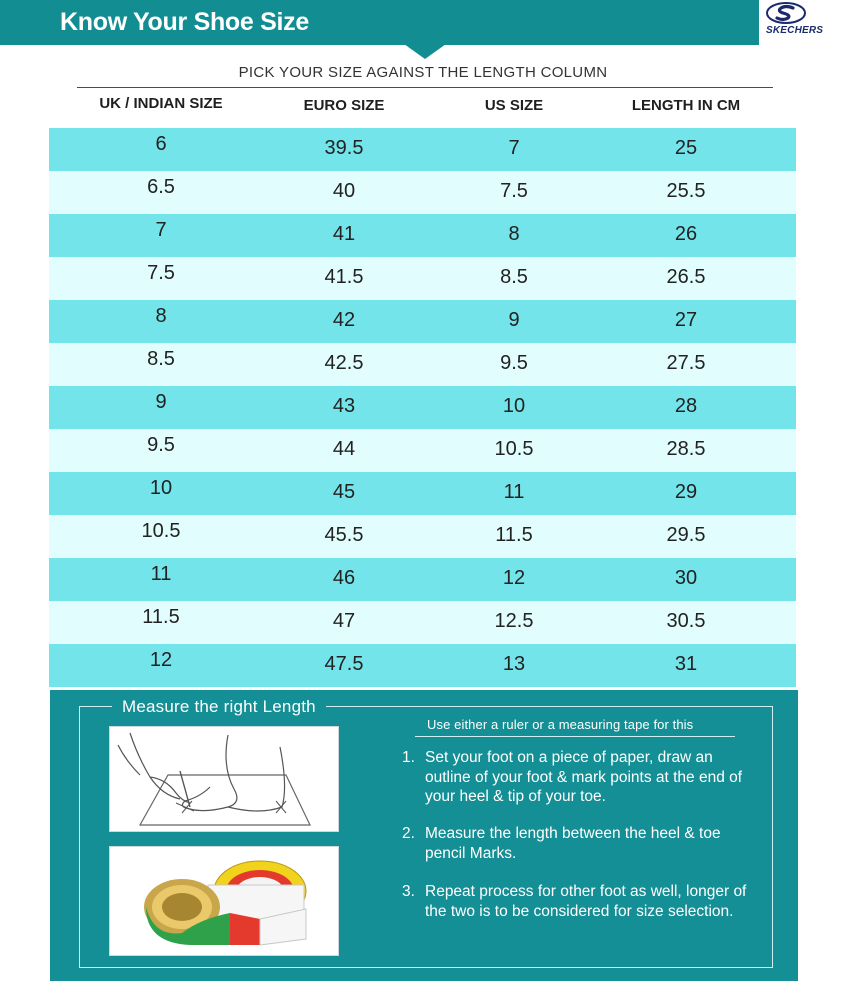  I want to click on foot-drawing-icon, so click(214, 779).